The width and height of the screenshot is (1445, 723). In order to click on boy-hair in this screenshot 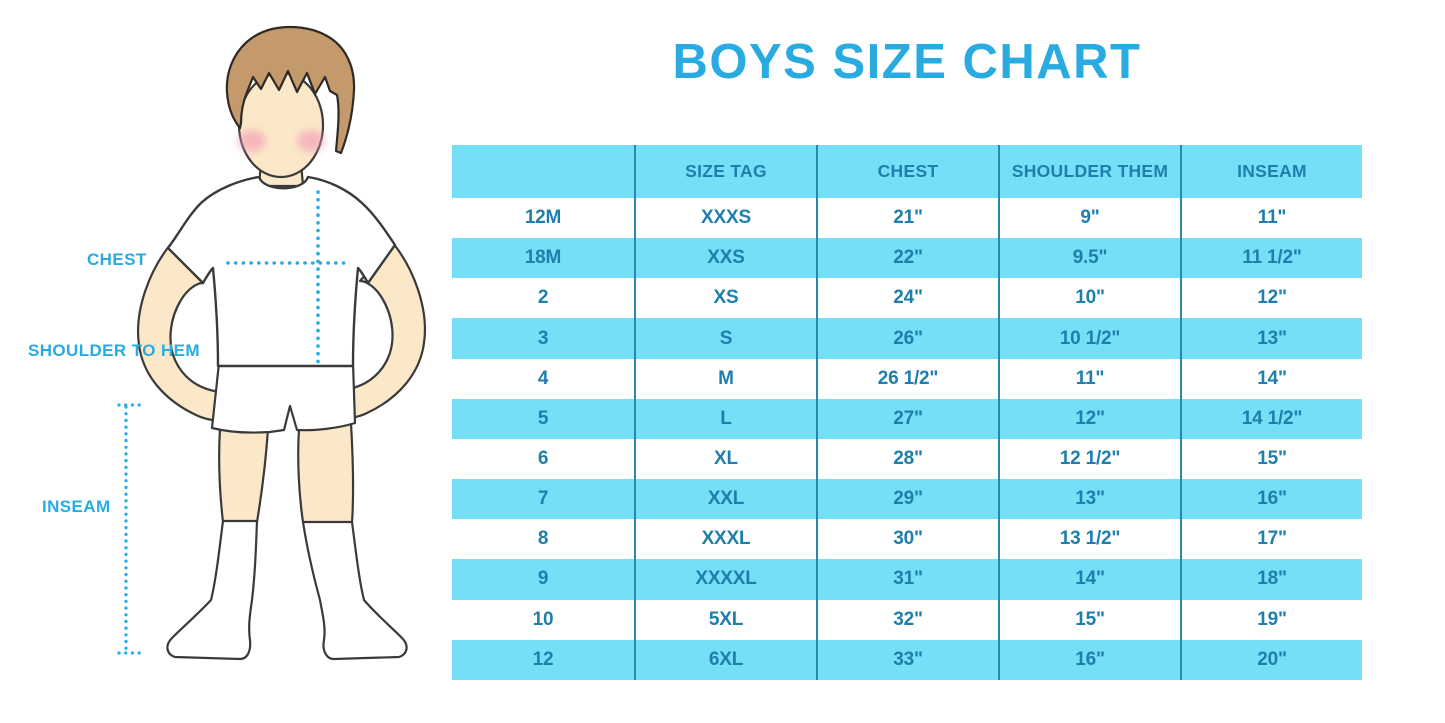, I will do `click(290, 90)`.